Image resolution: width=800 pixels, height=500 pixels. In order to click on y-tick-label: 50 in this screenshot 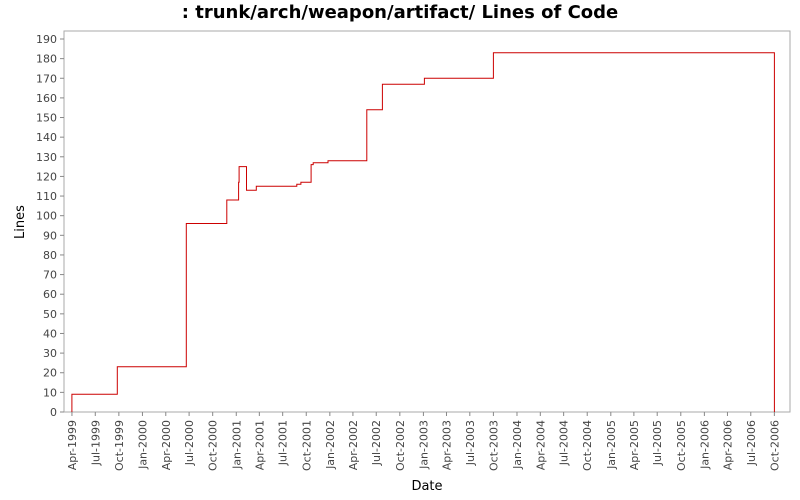, I will do `click(50, 314)`.